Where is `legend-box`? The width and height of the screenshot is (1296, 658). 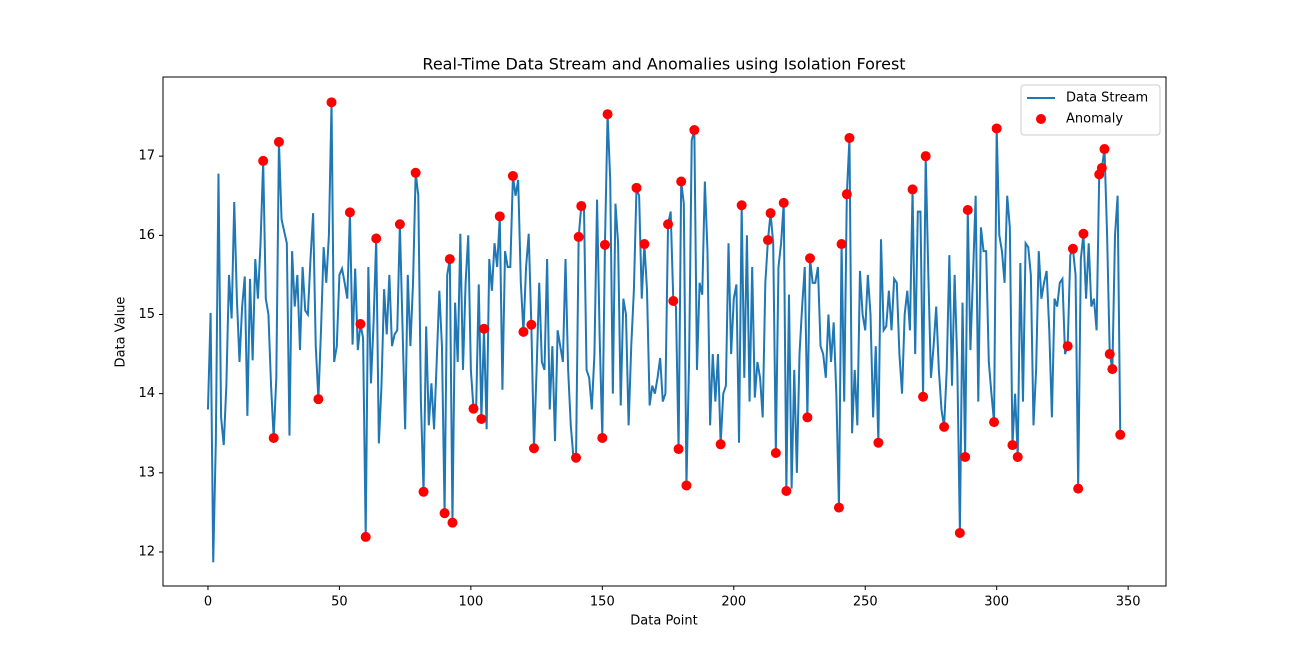 legend-box is located at coordinates (1090, 110).